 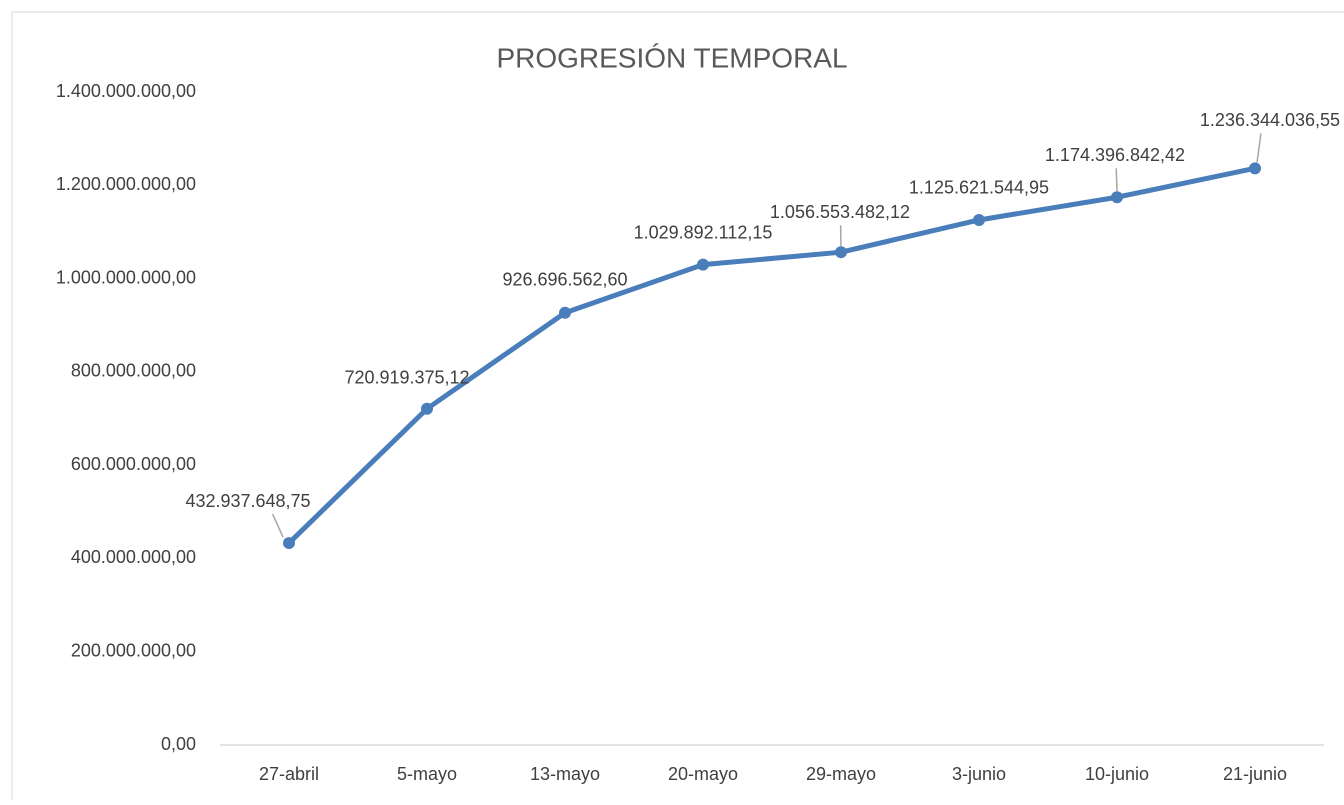 What do you see at coordinates (565, 774) in the screenshot?
I see `x-tick-label: 13-mayo` at bounding box center [565, 774].